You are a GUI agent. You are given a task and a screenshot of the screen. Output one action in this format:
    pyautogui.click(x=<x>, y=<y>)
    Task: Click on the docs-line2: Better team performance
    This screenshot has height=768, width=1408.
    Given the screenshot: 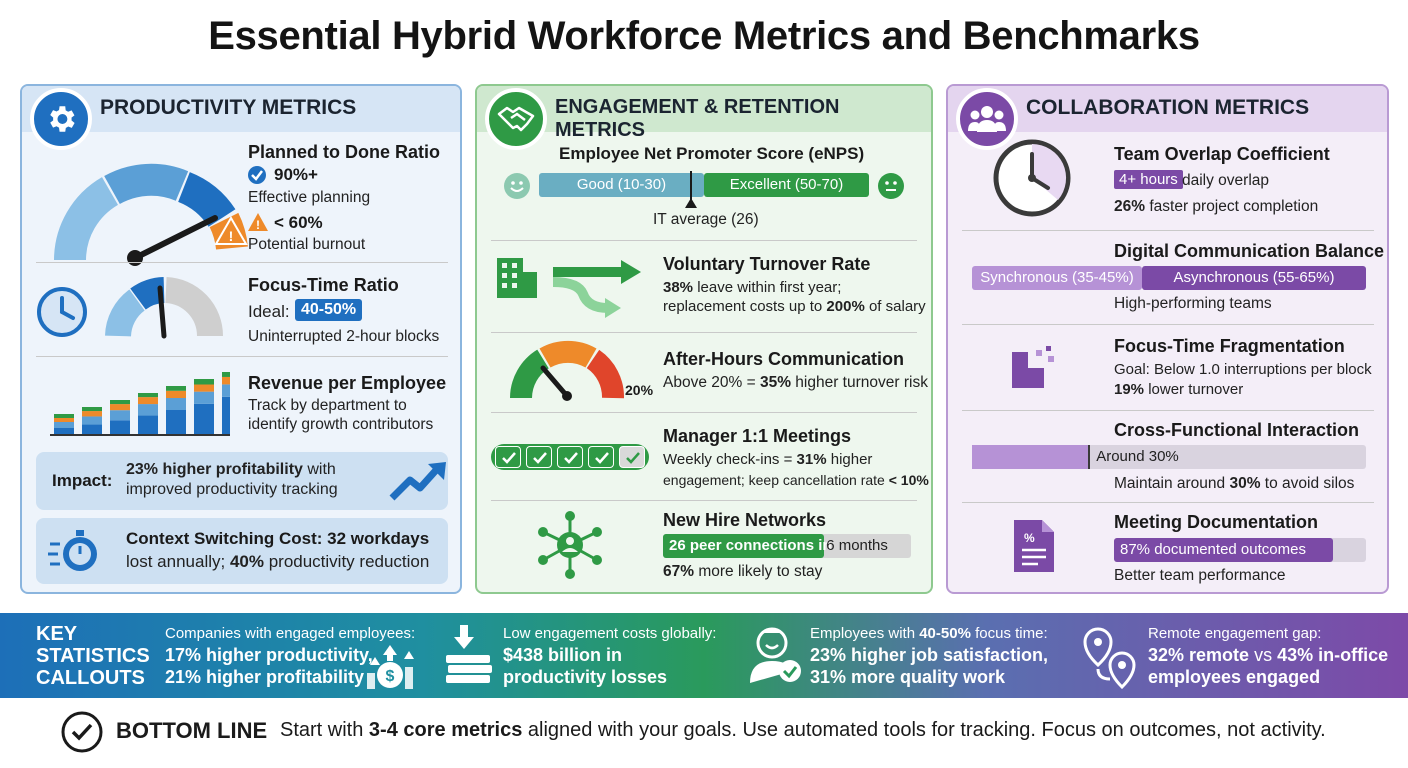 What is the action you would take?
    pyautogui.click(x=1200, y=575)
    